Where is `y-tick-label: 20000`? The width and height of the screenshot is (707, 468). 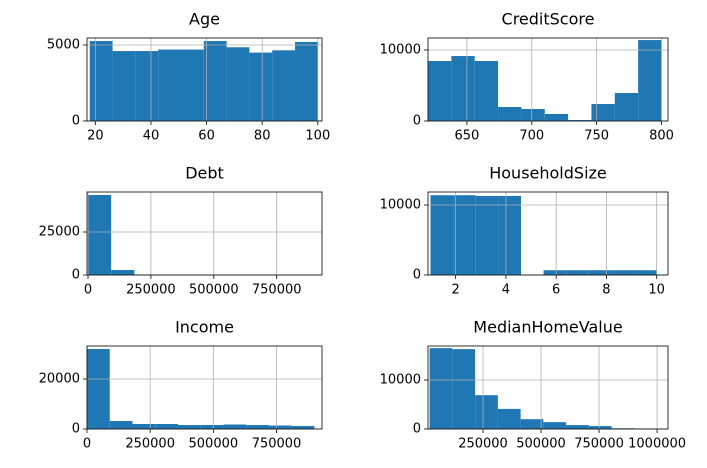 y-tick-label: 20000 is located at coordinates (59, 379).